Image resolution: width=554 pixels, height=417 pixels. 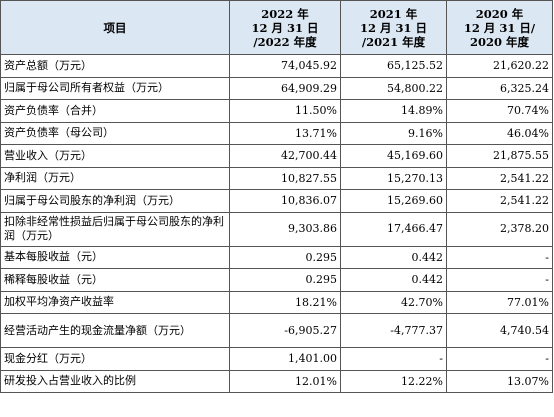 I want to click on value-cell: 74,045.92, so click(x=285, y=66).